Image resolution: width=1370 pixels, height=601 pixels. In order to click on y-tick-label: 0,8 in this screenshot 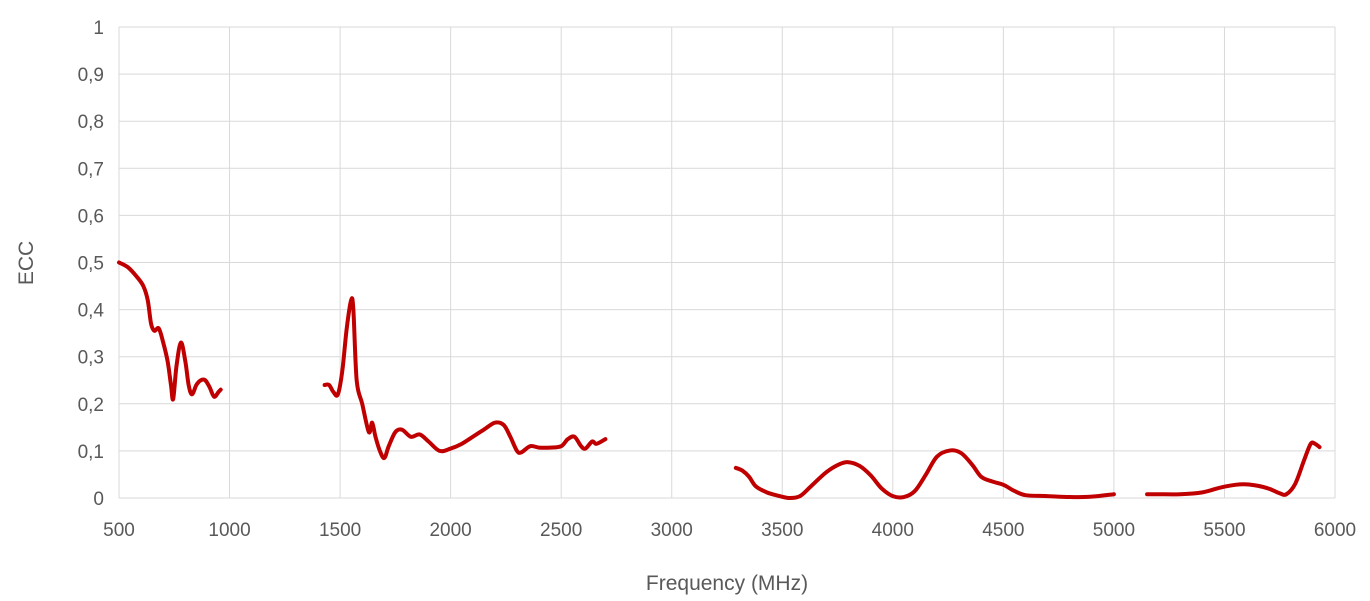, I will do `click(91, 122)`.